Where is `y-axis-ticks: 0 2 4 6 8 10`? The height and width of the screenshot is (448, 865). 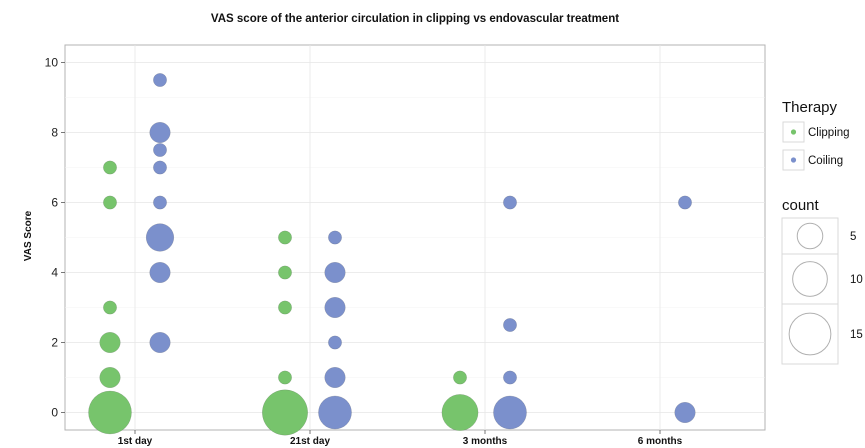 y-axis-ticks: 0 2 4 6 8 10 is located at coordinates (55, 238).